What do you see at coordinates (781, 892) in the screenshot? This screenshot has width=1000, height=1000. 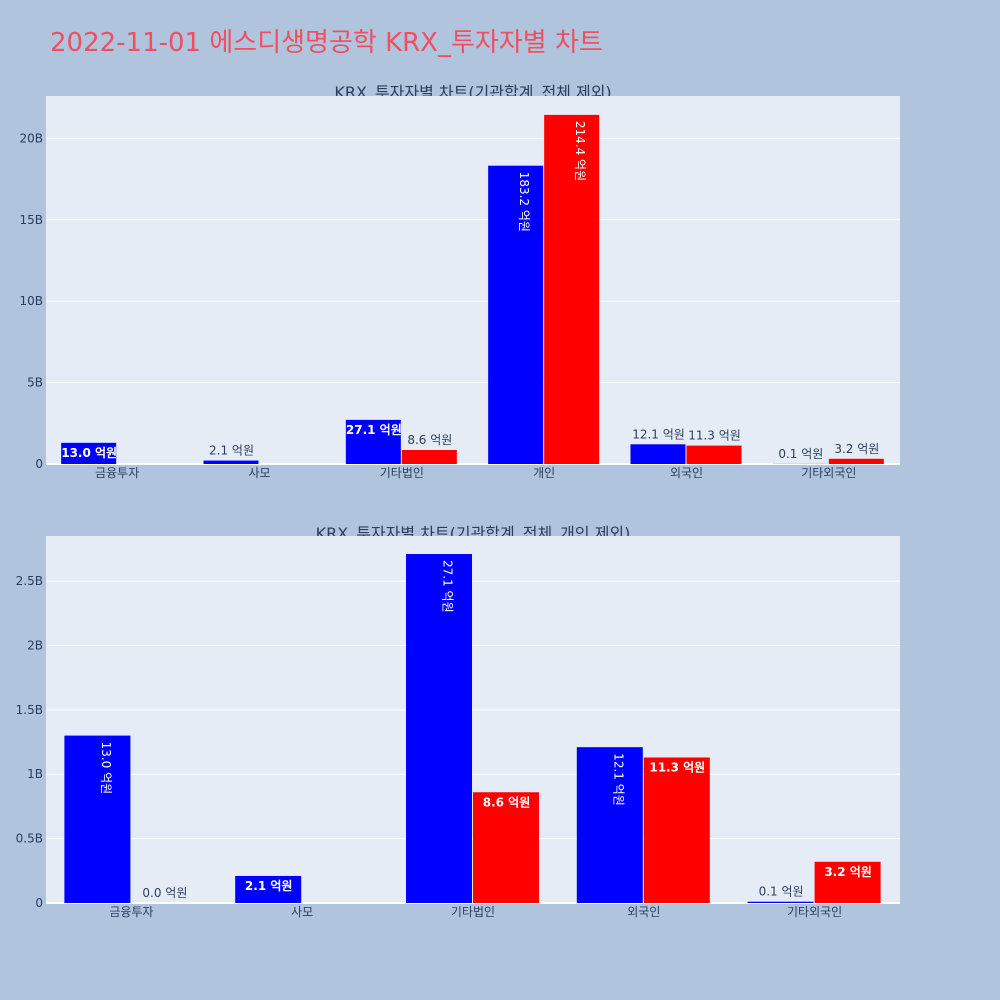 I see `chart-2-data-label: 0.1 억원` at bounding box center [781, 892].